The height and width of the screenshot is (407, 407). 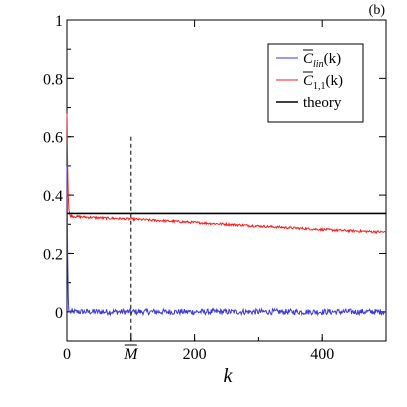 What do you see at coordinates (53, 196) in the screenshot?
I see `y-tick-label: 0.4` at bounding box center [53, 196].